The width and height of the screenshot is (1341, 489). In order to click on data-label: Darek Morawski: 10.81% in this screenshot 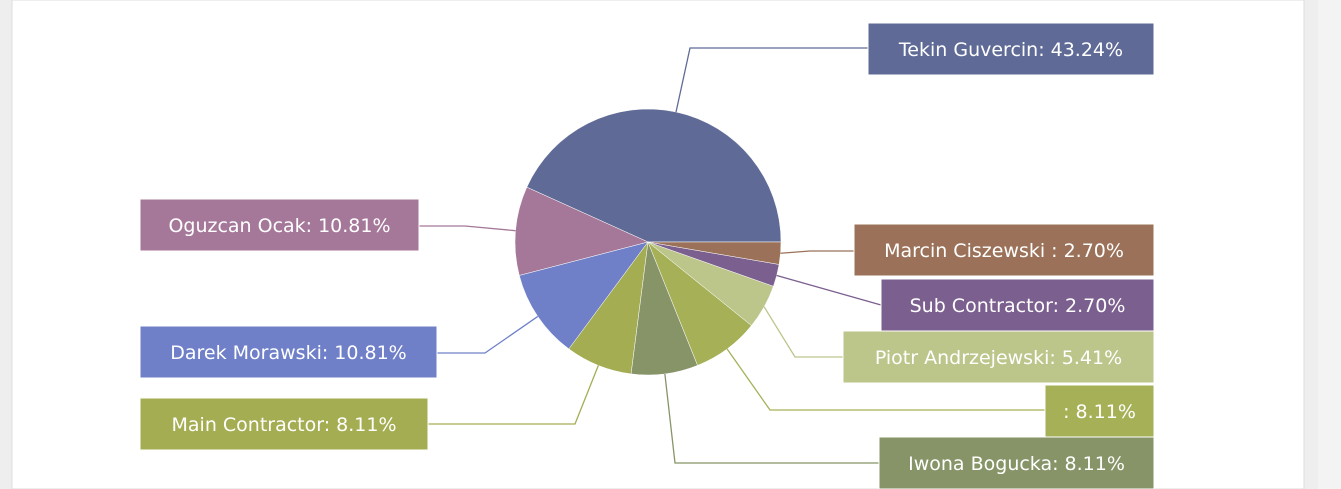, I will do `click(288, 353)`.